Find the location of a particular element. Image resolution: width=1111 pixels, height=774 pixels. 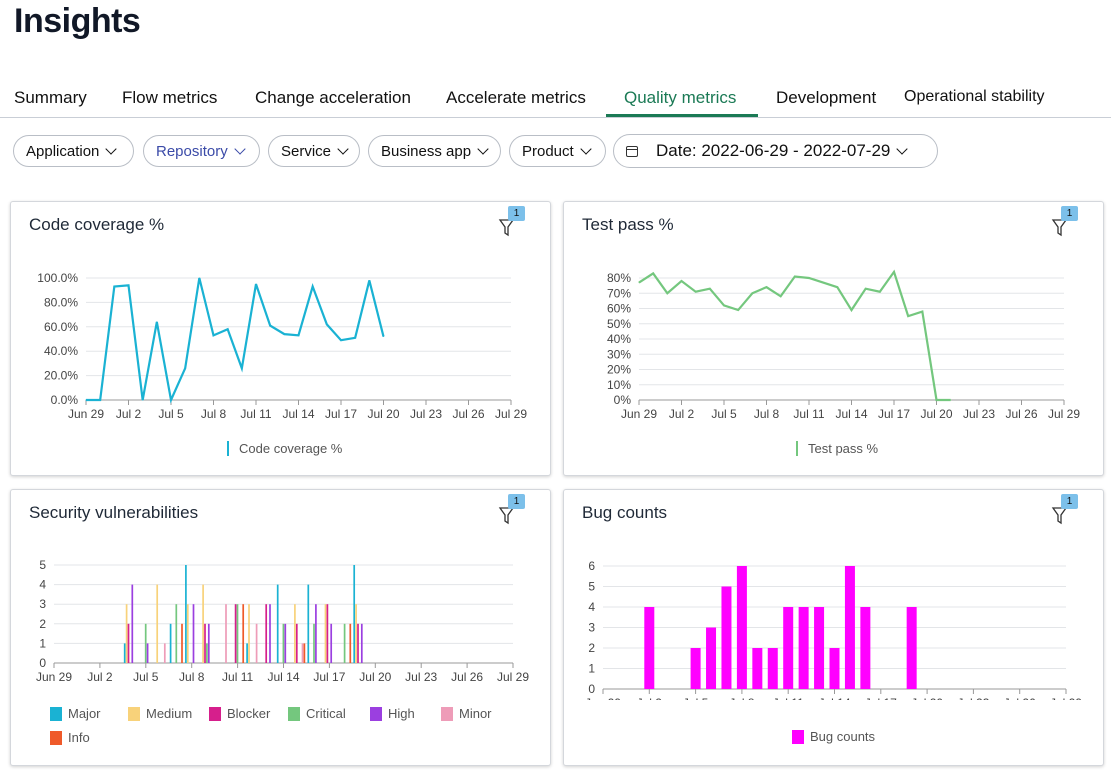

y-tick-label: 3 is located at coordinates (591, 628).